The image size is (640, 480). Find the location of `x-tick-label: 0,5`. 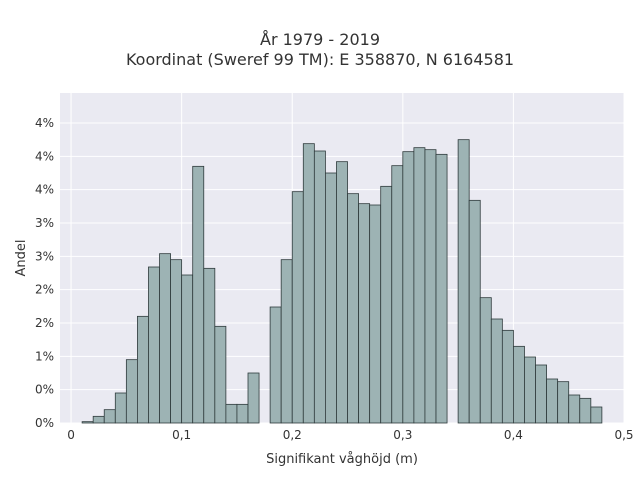

x-tick-label: 0,5 is located at coordinates (623, 435).